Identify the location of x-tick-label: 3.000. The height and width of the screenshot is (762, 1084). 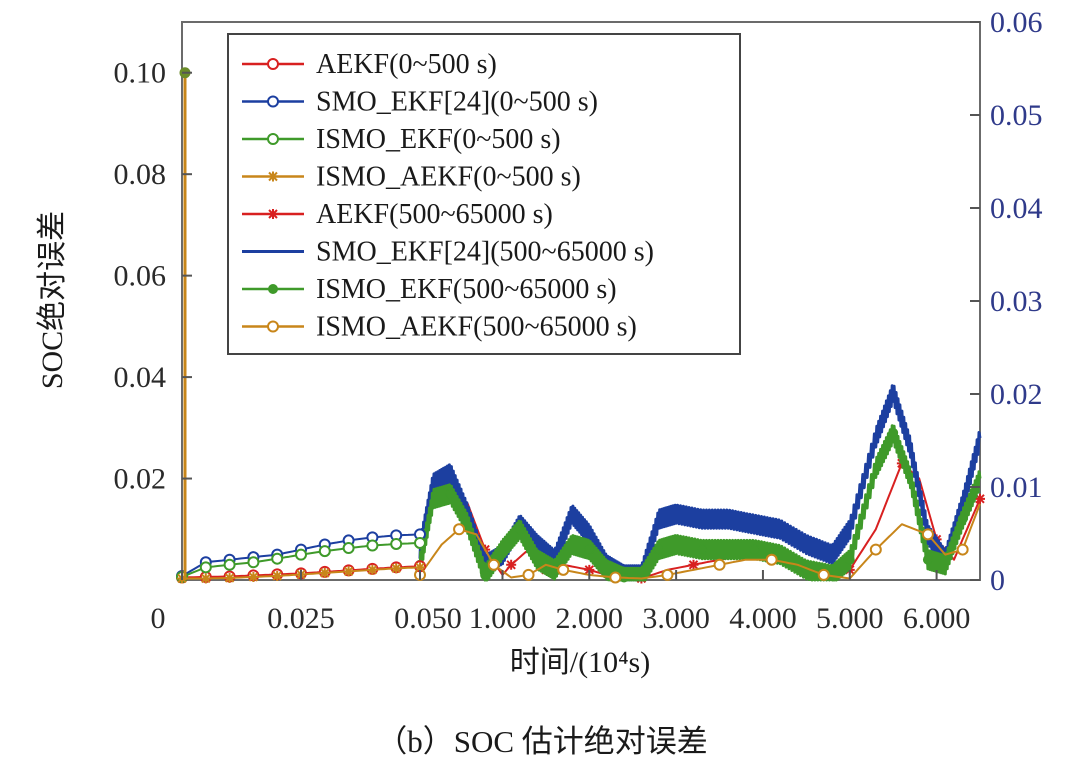
(676, 618).